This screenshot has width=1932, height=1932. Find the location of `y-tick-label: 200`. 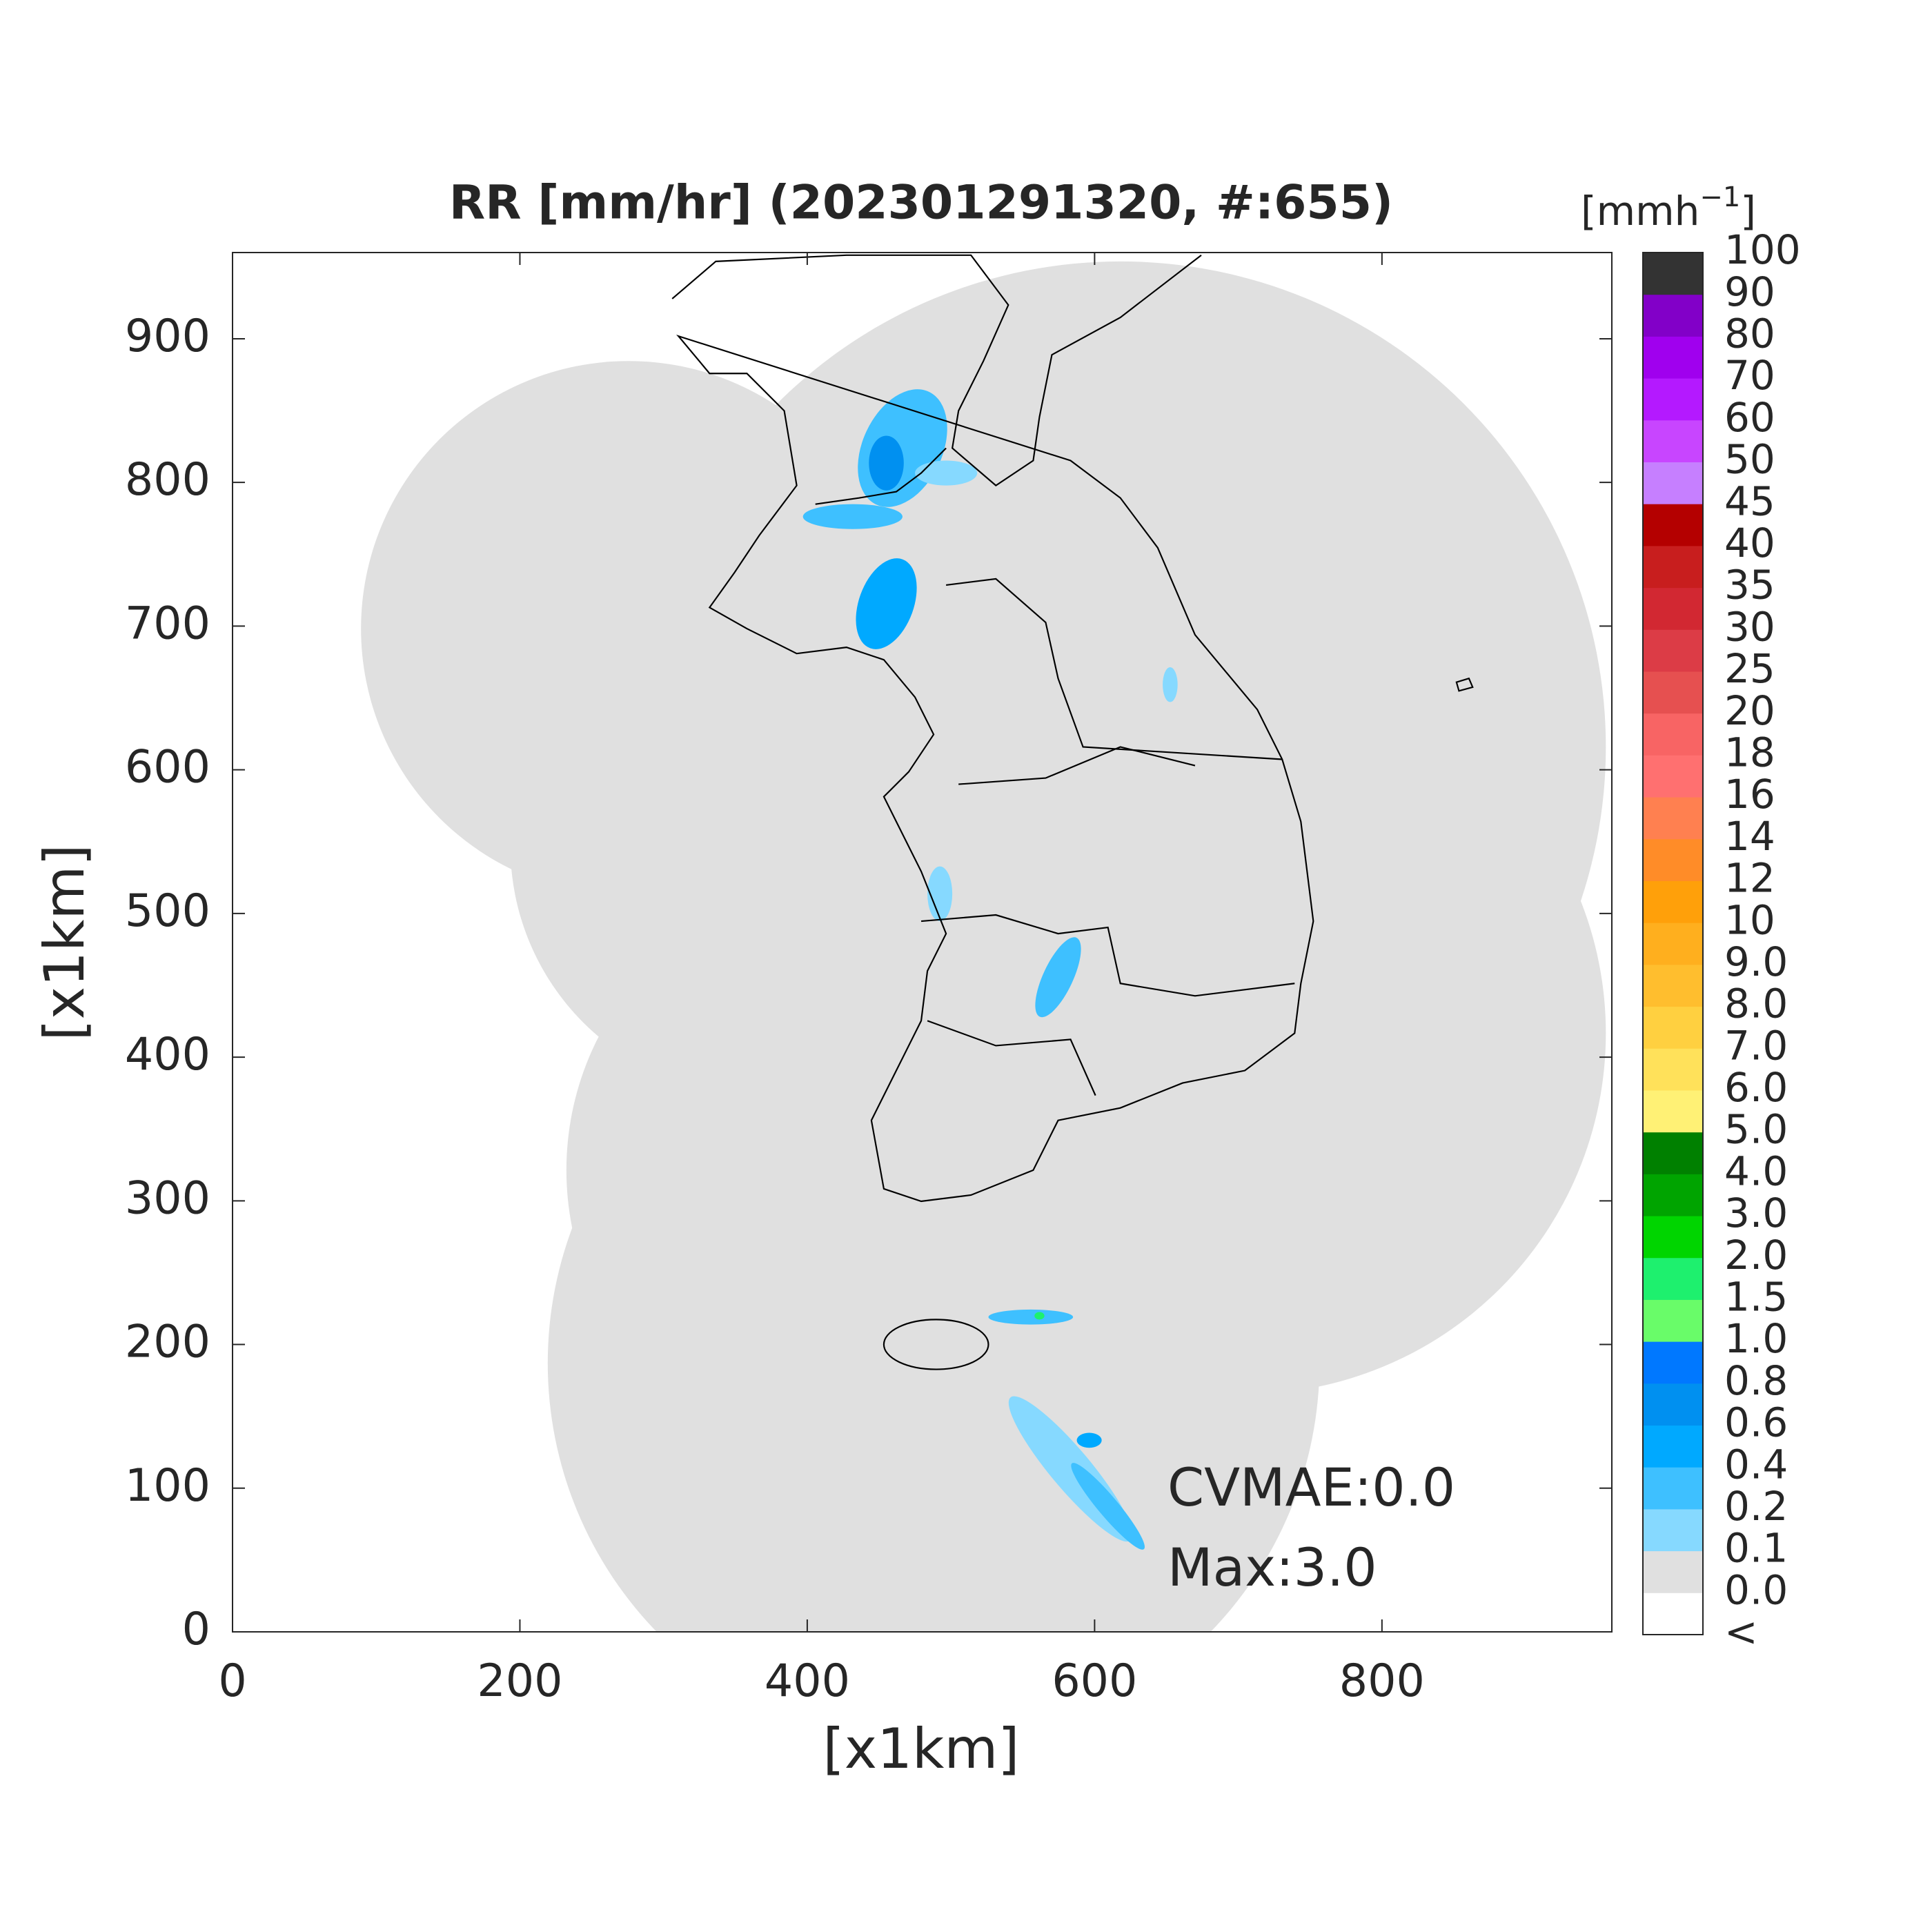

y-tick-label: 200 is located at coordinates (167, 1342).